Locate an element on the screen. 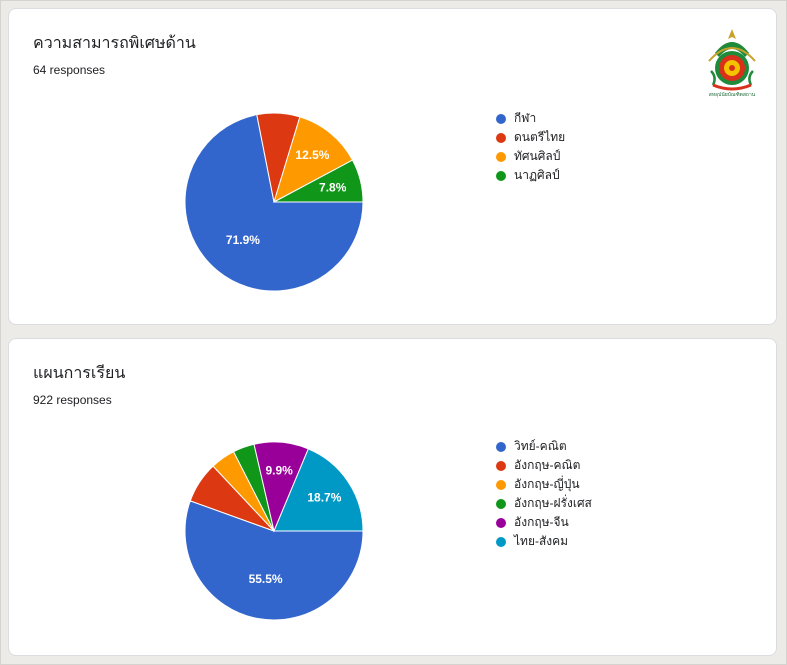  legend-item: อังกฤษ-คณิต is located at coordinates (544, 465).